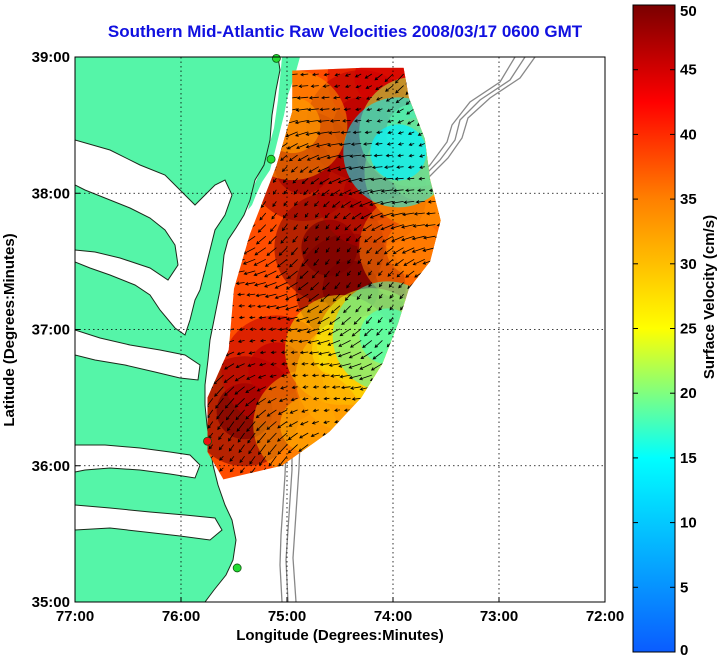 Image resolution: width=724 pixels, height=659 pixels. I want to click on y-tick-label: 36:00, so click(51, 466).